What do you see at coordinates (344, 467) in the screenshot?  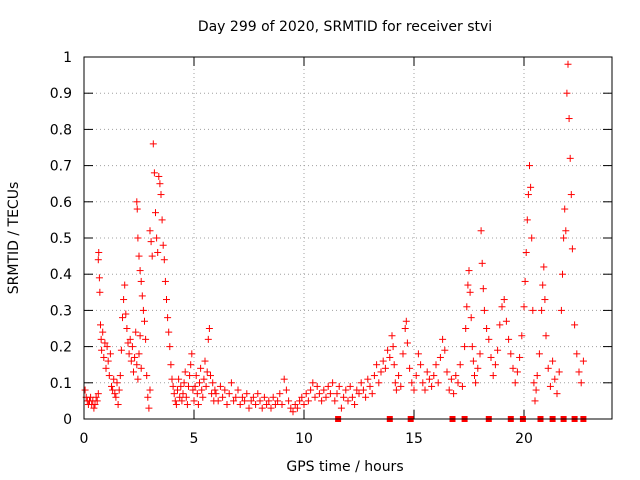 I see `x-axis-title: GPS time / hours` at bounding box center [344, 467].